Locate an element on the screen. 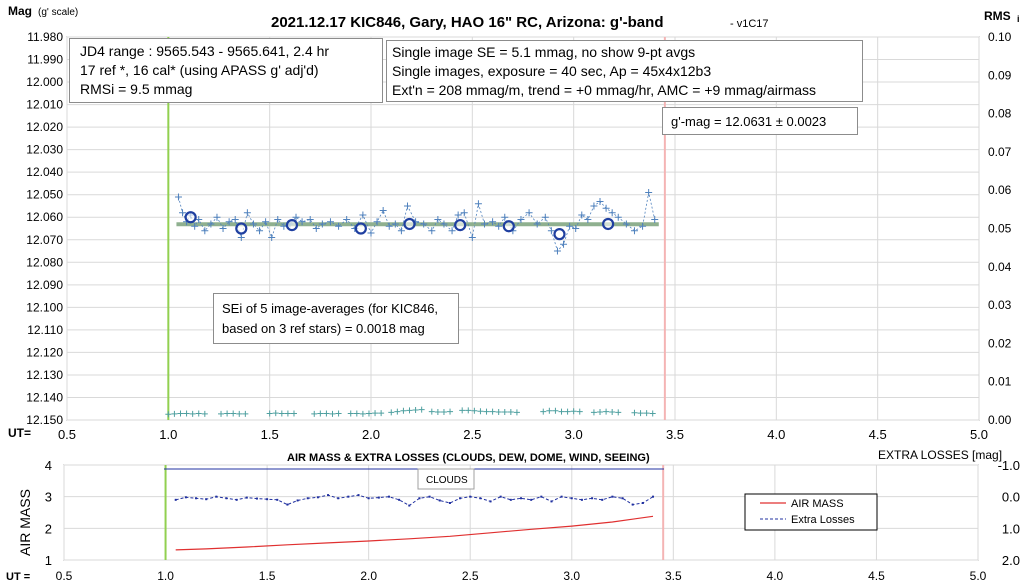 The width and height of the screenshot is (1031, 584). main-ylabel-right: RMS is located at coordinates (997, 16).